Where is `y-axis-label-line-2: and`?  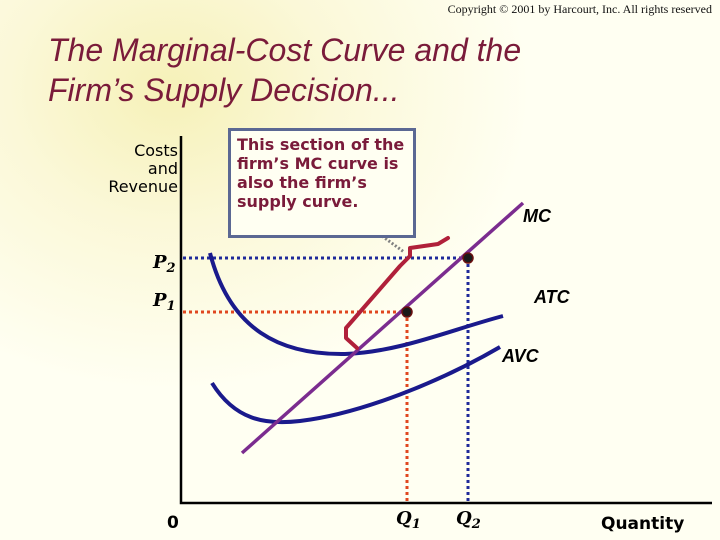 y-axis-label-line-2: and is located at coordinates (162, 168).